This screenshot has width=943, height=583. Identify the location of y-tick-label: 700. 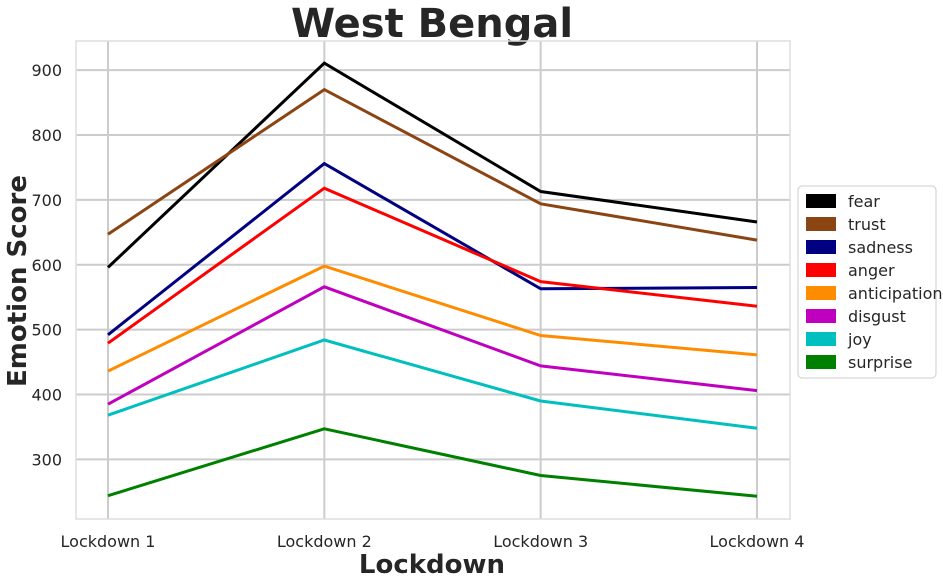
(46, 200).